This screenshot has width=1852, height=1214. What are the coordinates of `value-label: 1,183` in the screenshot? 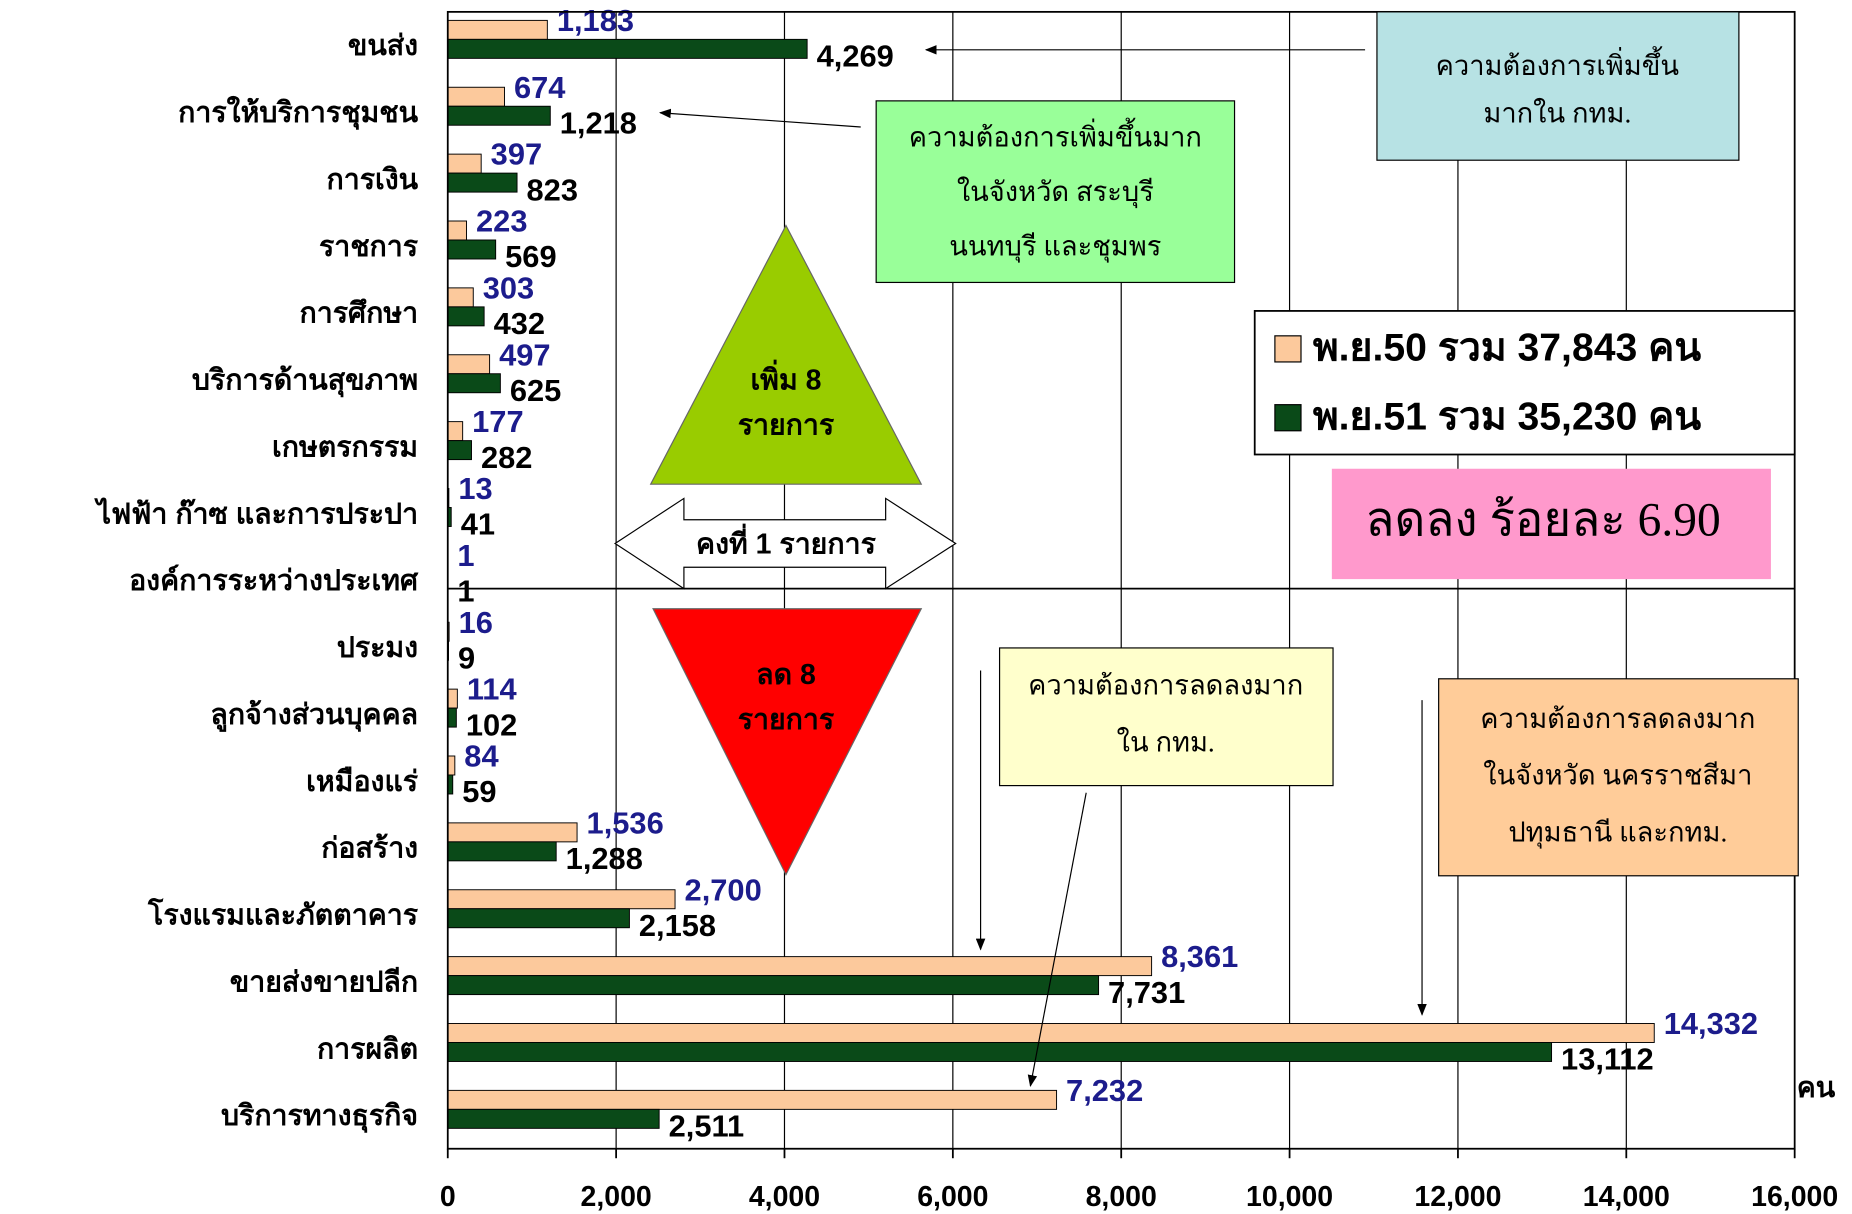 It's located at (595, 20).